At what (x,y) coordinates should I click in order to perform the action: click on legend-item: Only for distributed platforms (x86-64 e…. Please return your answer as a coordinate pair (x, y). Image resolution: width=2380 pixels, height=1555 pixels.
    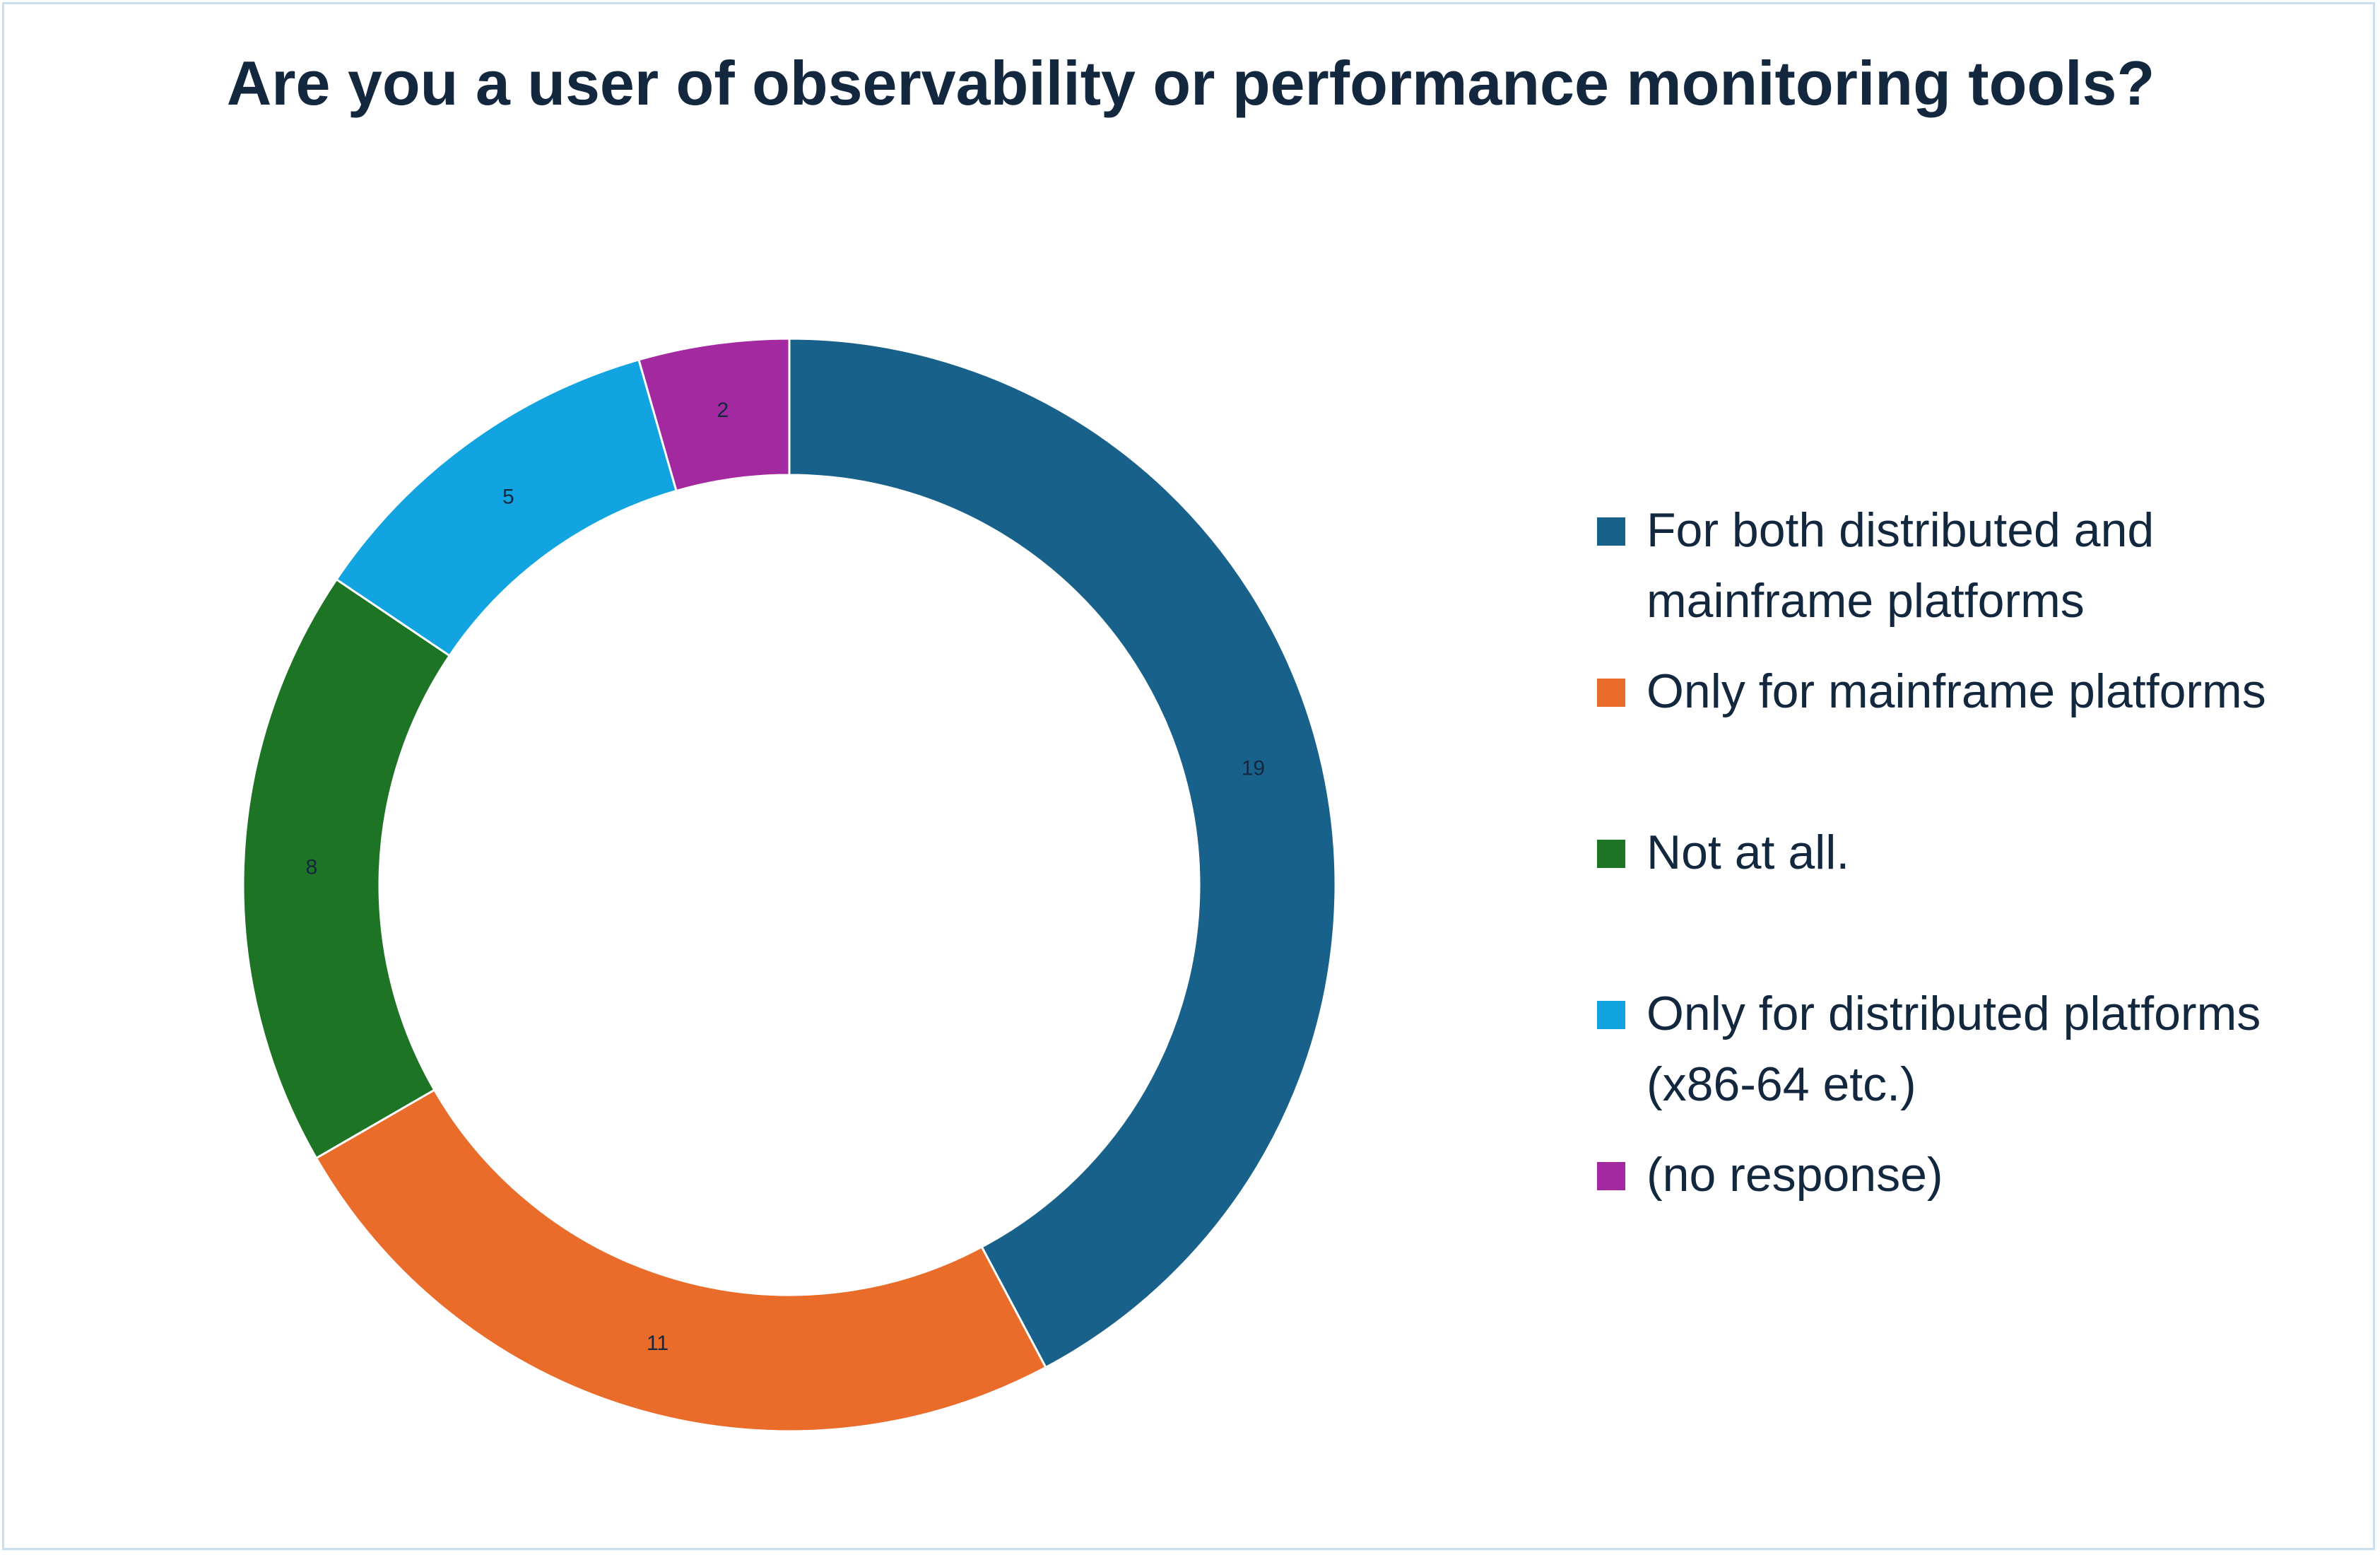
    Looking at the image, I should click on (1972, 1049).